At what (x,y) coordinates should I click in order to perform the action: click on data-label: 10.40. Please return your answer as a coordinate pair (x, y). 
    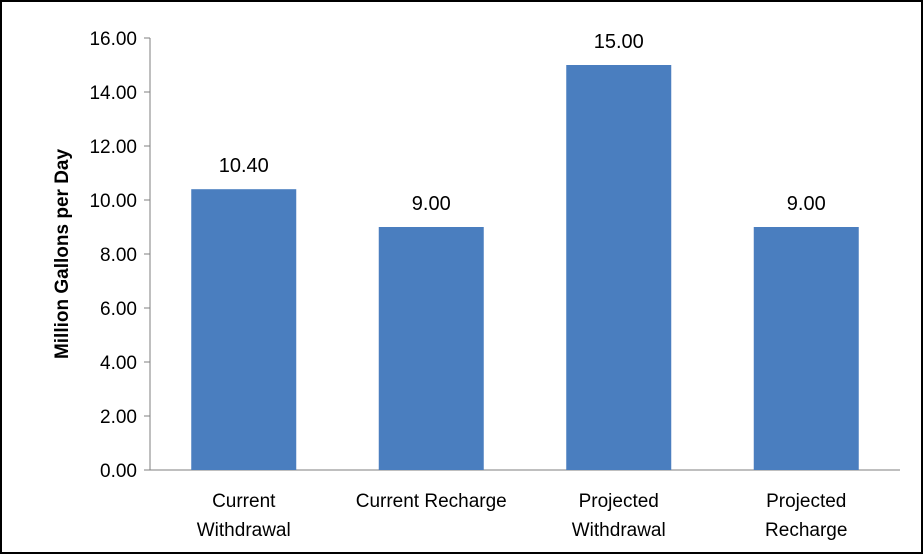
    Looking at the image, I should click on (244, 166).